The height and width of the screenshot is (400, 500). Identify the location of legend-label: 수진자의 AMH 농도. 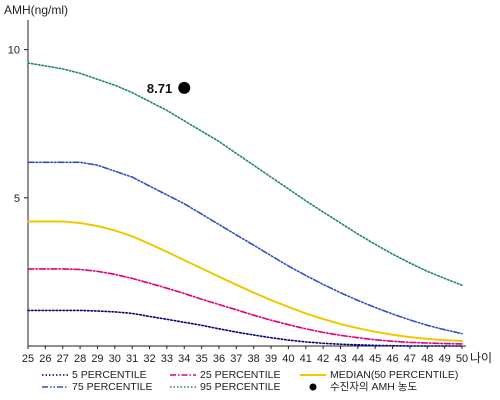
(373, 387).